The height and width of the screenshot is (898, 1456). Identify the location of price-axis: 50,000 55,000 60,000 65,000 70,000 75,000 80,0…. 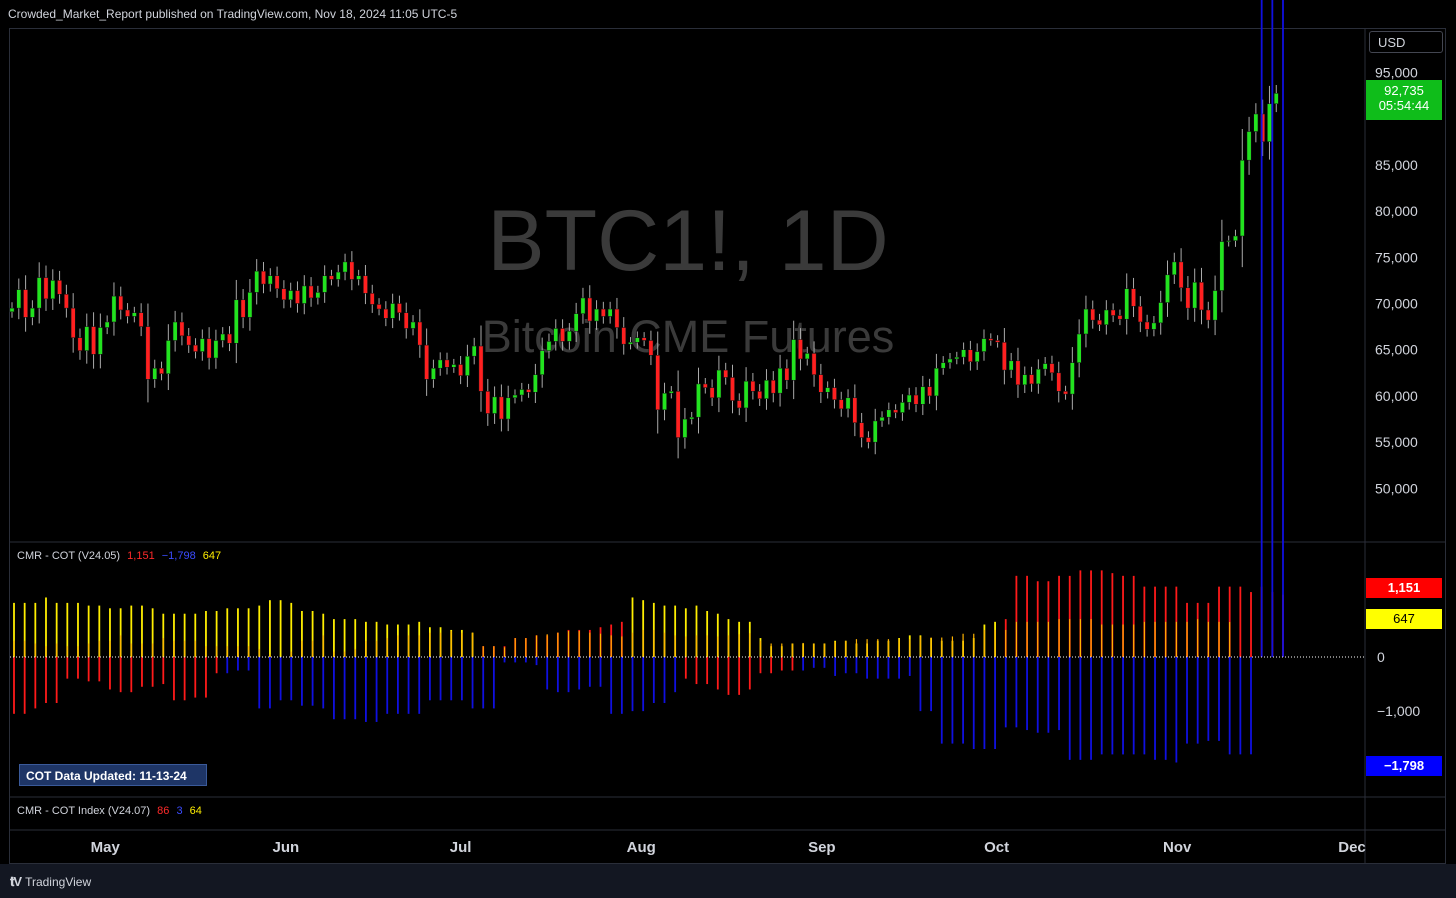
(1396, 280).